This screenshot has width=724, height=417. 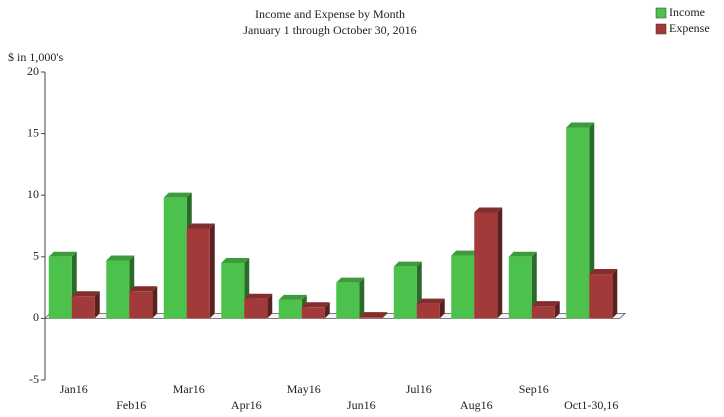 I want to click on x-tick-label: Jun16, so click(x=361, y=405).